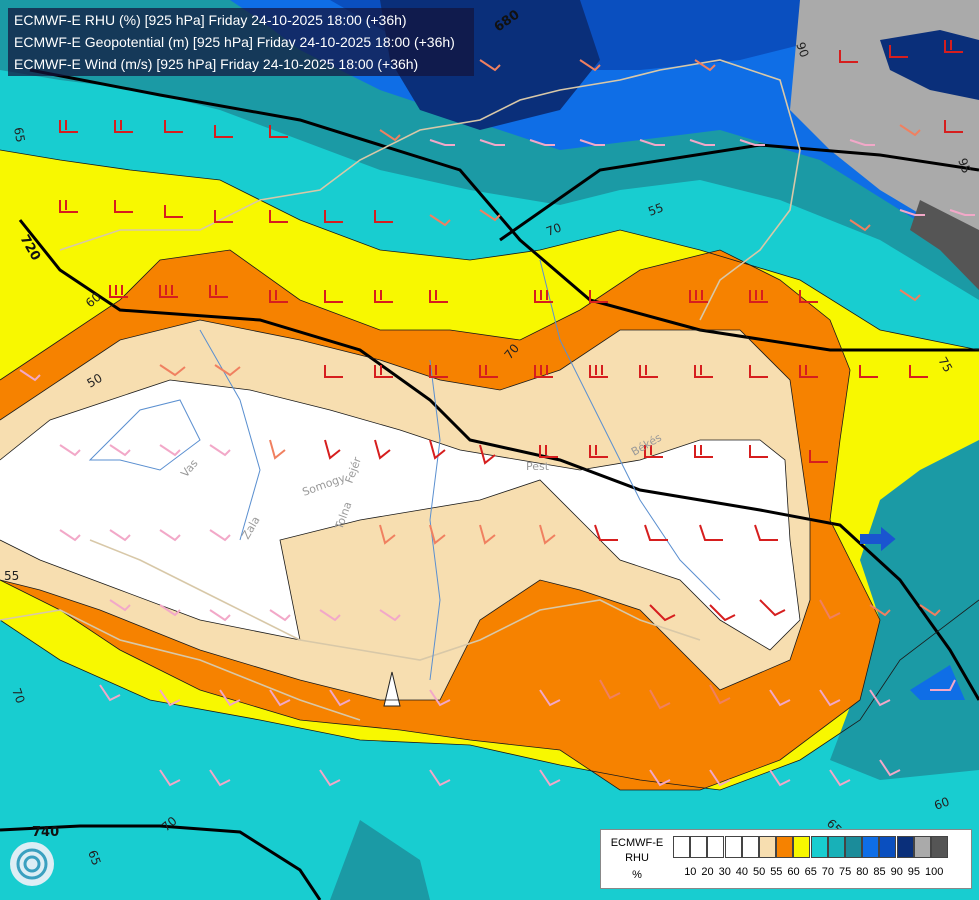 This screenshot has width=979, height=900. What do you see at coordinates (742, 872) in the screenshot?
I see `legend-tick: 40` at bounding box center [742, 872].